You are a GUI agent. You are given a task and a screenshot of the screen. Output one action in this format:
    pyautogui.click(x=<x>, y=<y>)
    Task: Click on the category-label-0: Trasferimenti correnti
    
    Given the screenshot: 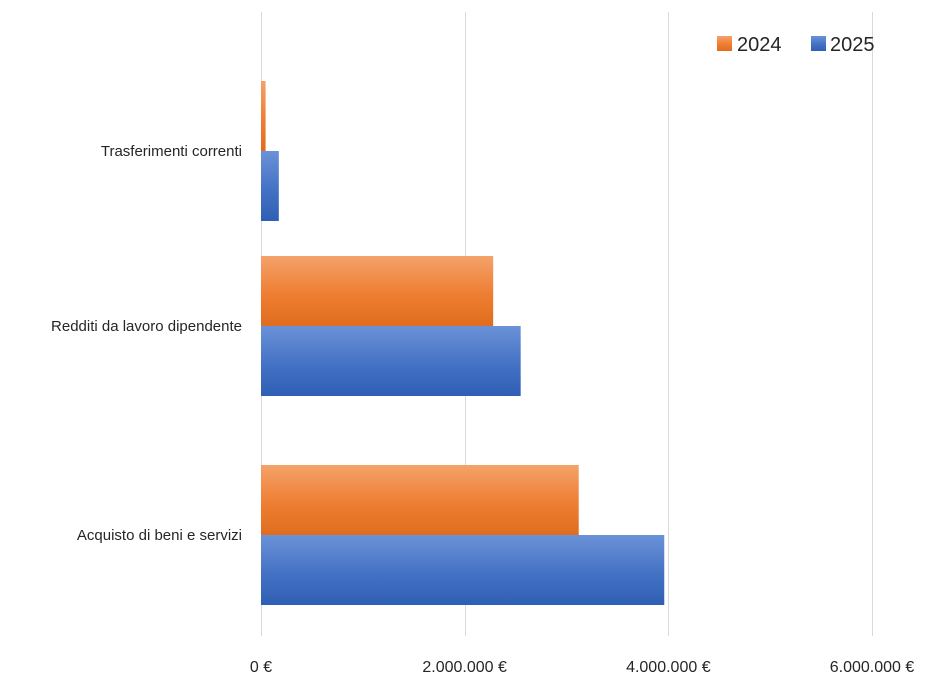 What is the action you would take?
    pyautogui.click(x=171, y=151)
    